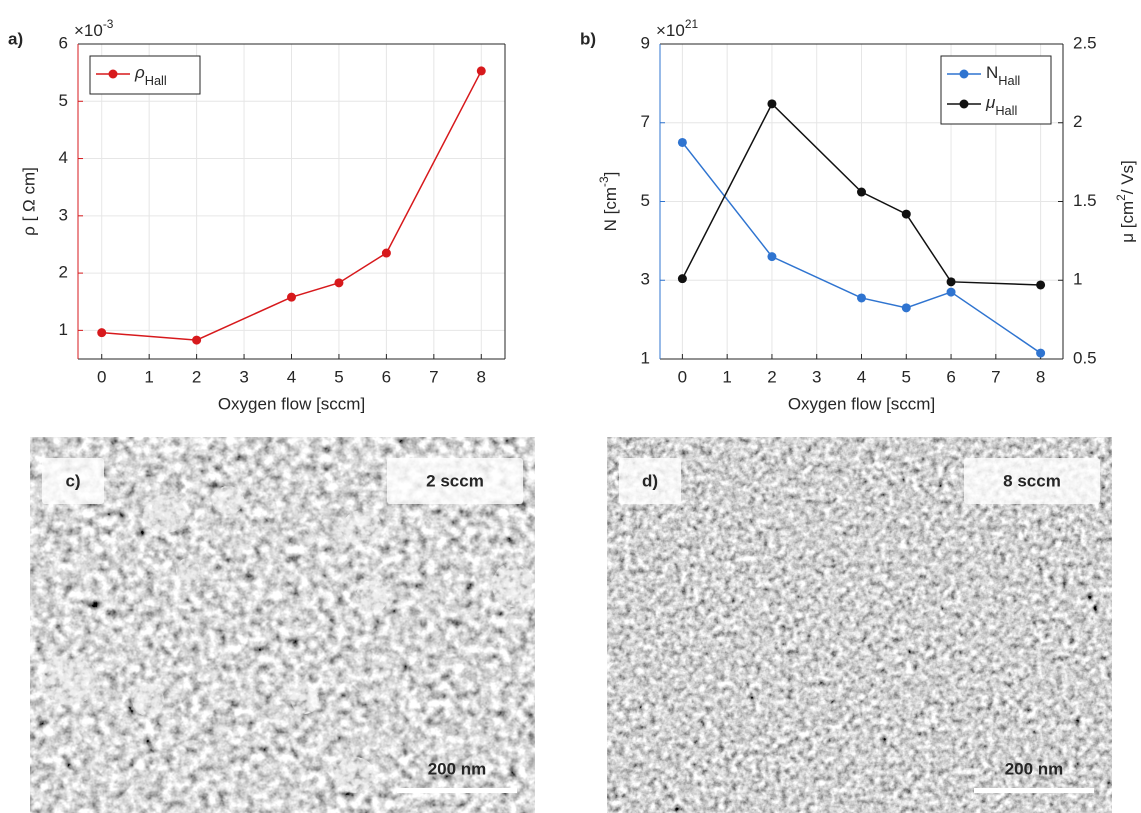 The height and width of the screenshot is (813, 1141). What do you see at coordinates (1127, 222) in the screenshot?
I see `y2-axis-label-part: μ [cm` at bounding box center [1127, 222].